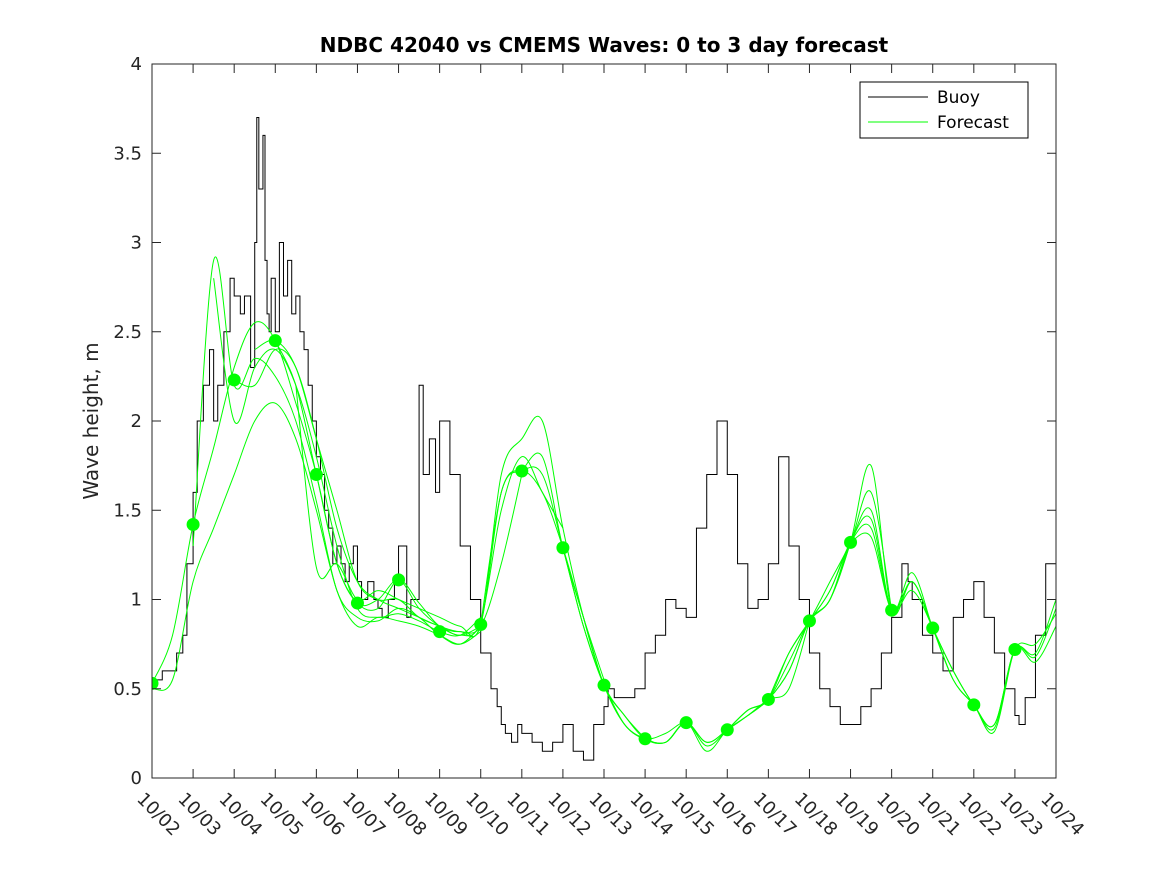 The height and width of the screenshot is (875, 1167). I want to click on x-tick-label: 10/06, so click(323, 815).